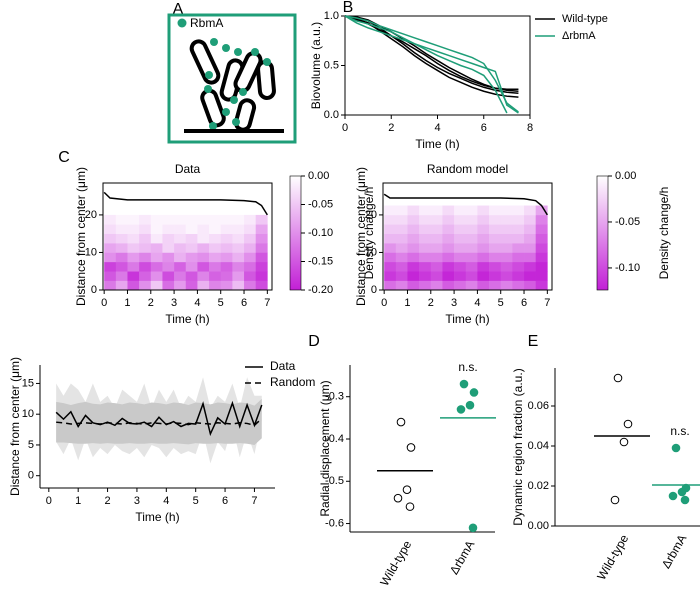 Image resolution: width=700 pixels, height=590 pixels. What do you see at coordinates (395, 563) in the screenshot?
I see `x-tick-label: Wild-type` at bounding box center [395, 563].